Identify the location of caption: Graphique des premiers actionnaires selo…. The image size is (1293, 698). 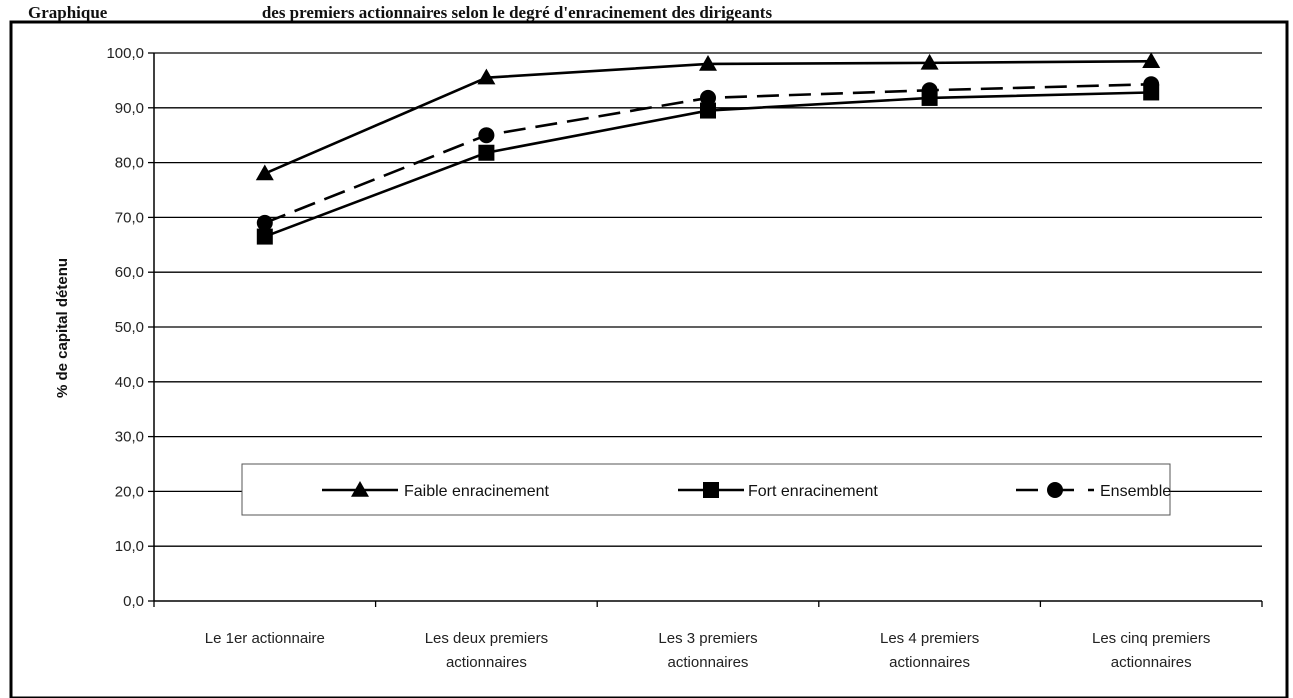
(400, 12).